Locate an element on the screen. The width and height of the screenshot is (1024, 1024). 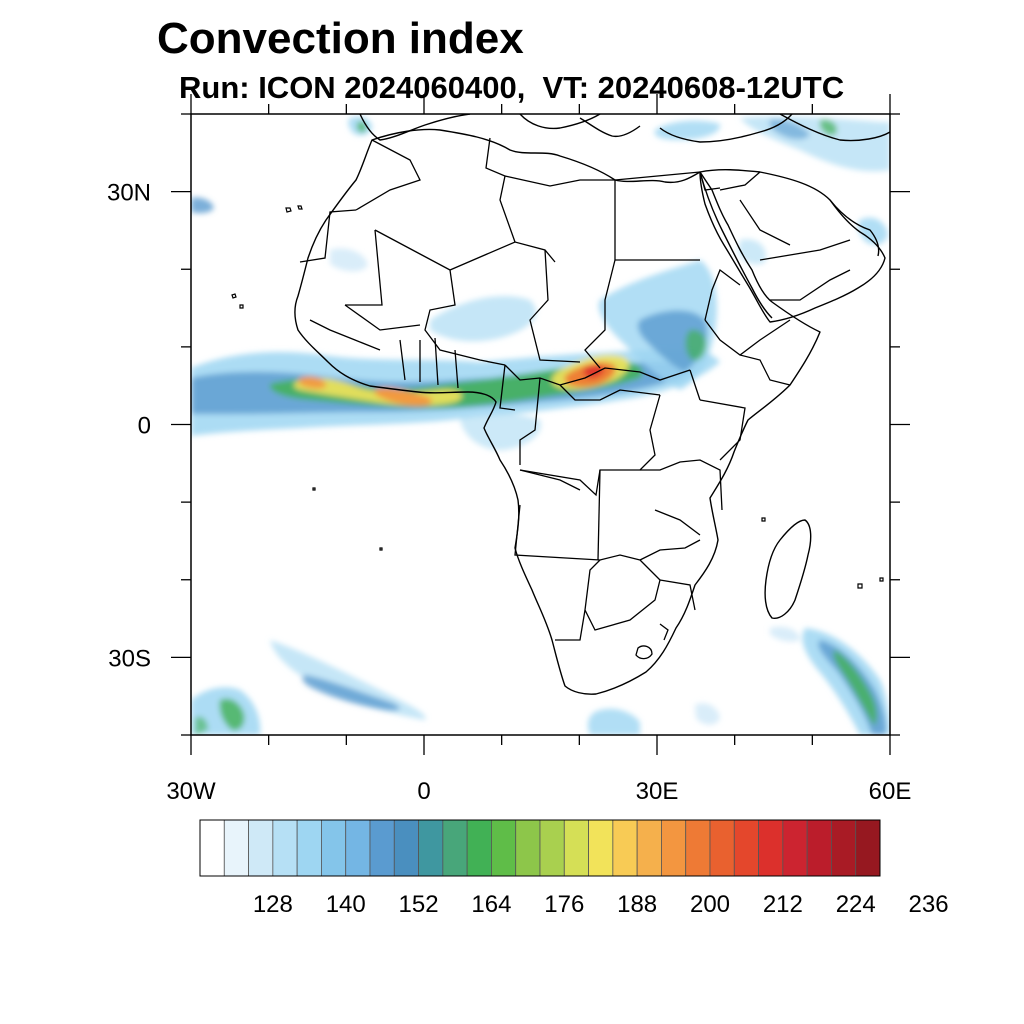
lat-tick-label: 0 is located at coordinates (144, 426).